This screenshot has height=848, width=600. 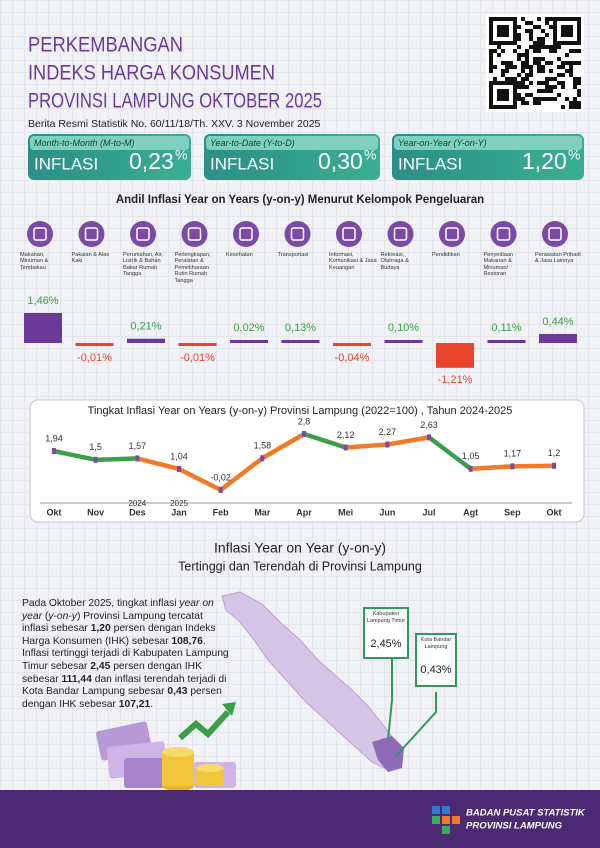 I want to click on callout-value: 0,43%, so click(x=435, y=670).